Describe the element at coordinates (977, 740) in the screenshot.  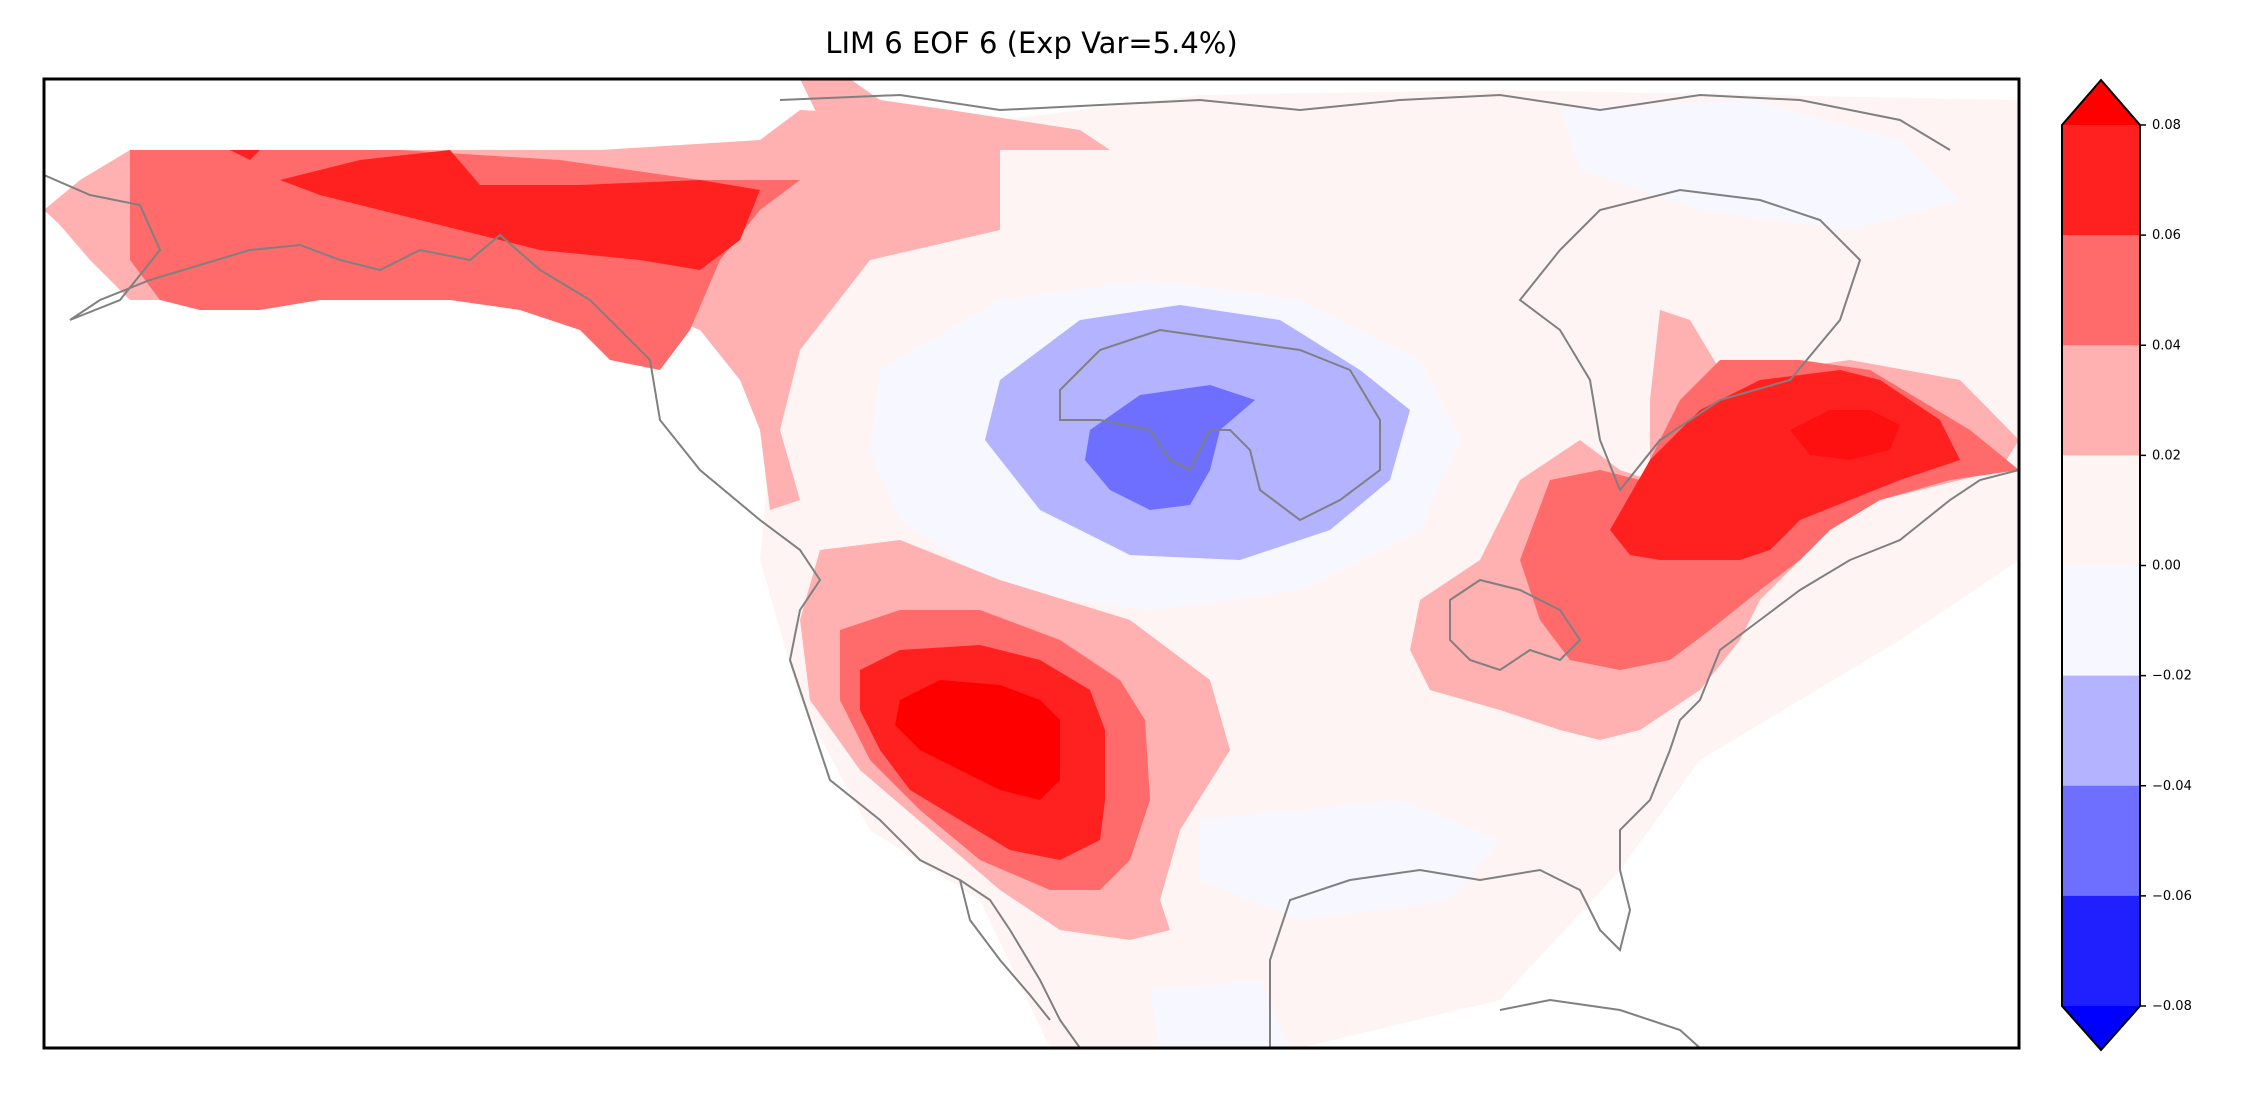
I see `pos-max-southwest` at that location.